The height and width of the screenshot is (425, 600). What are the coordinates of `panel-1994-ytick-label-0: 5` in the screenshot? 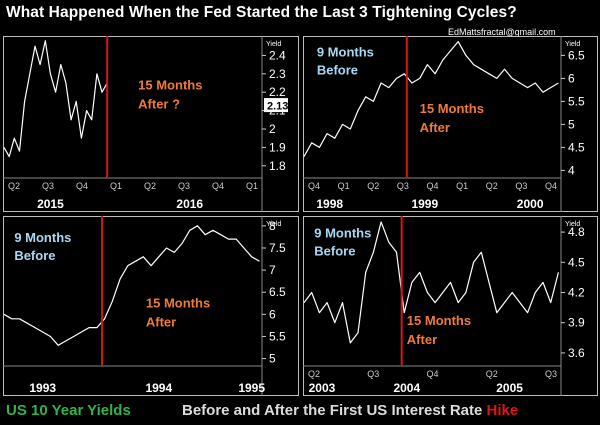 It's located at (272, 359).